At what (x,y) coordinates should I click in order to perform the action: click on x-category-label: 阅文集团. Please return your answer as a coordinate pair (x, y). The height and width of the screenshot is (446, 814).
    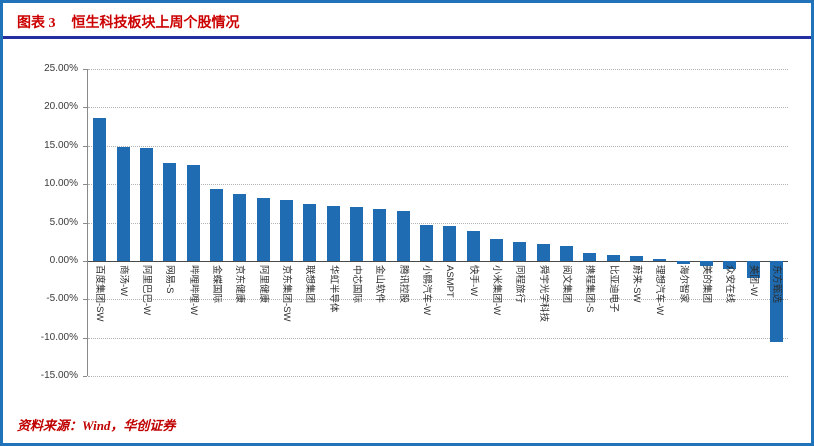
    Looking at the image, I should click on (566, 283).